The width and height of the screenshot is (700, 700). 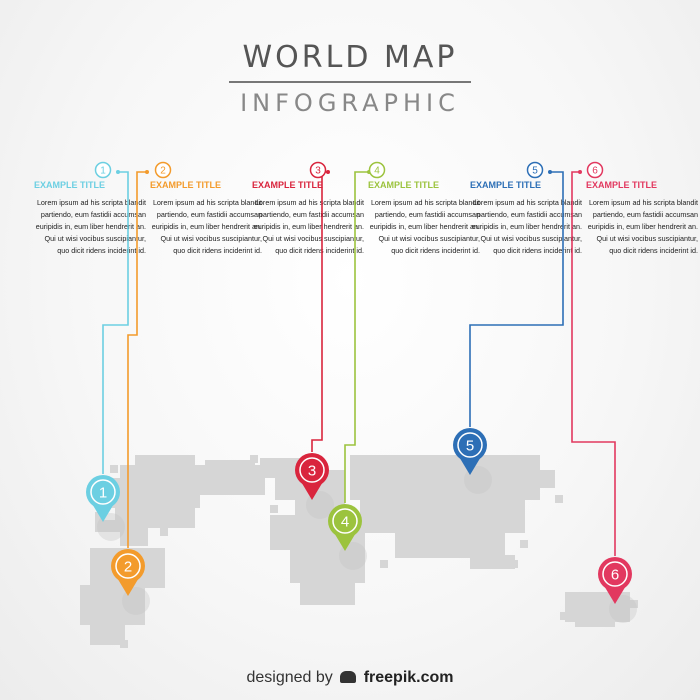 I want to click on map-pin-5-icon: 5, so click(x=470, y=451).